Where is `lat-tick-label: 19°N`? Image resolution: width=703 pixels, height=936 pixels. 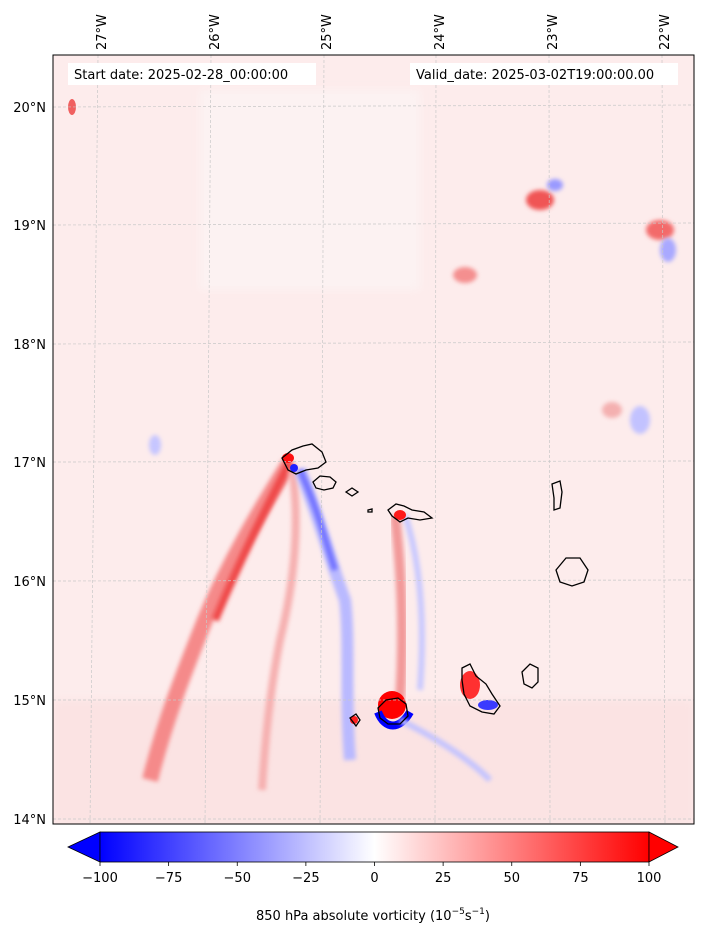 lat-tick-label: 19°N is located at coordinates (29, 226).